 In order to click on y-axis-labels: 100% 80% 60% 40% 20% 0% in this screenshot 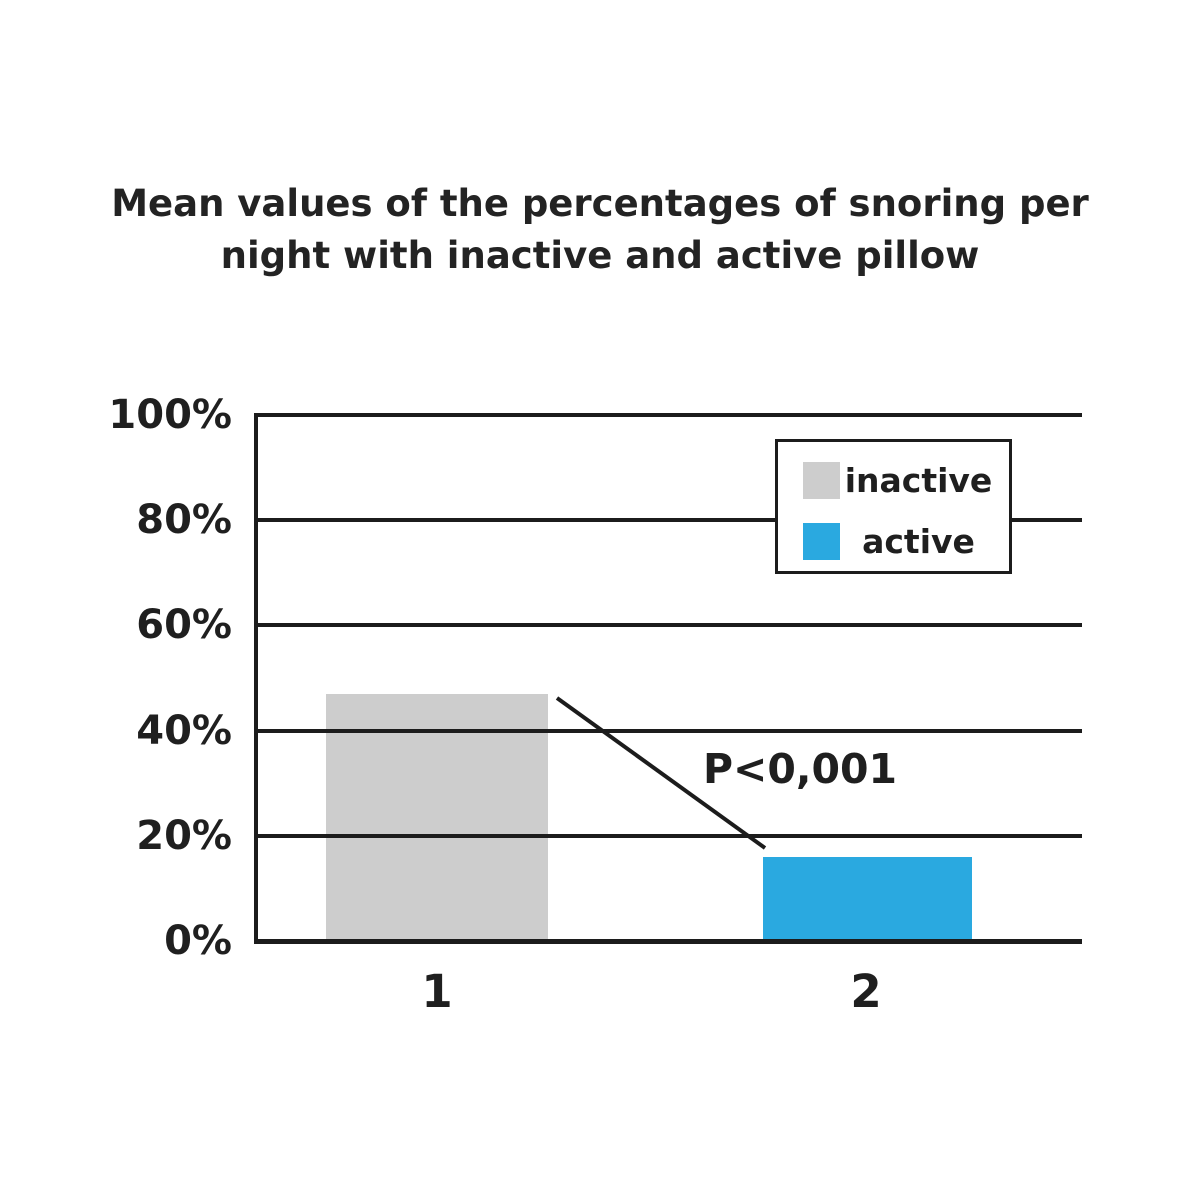, I will do `click(116, 678)`.